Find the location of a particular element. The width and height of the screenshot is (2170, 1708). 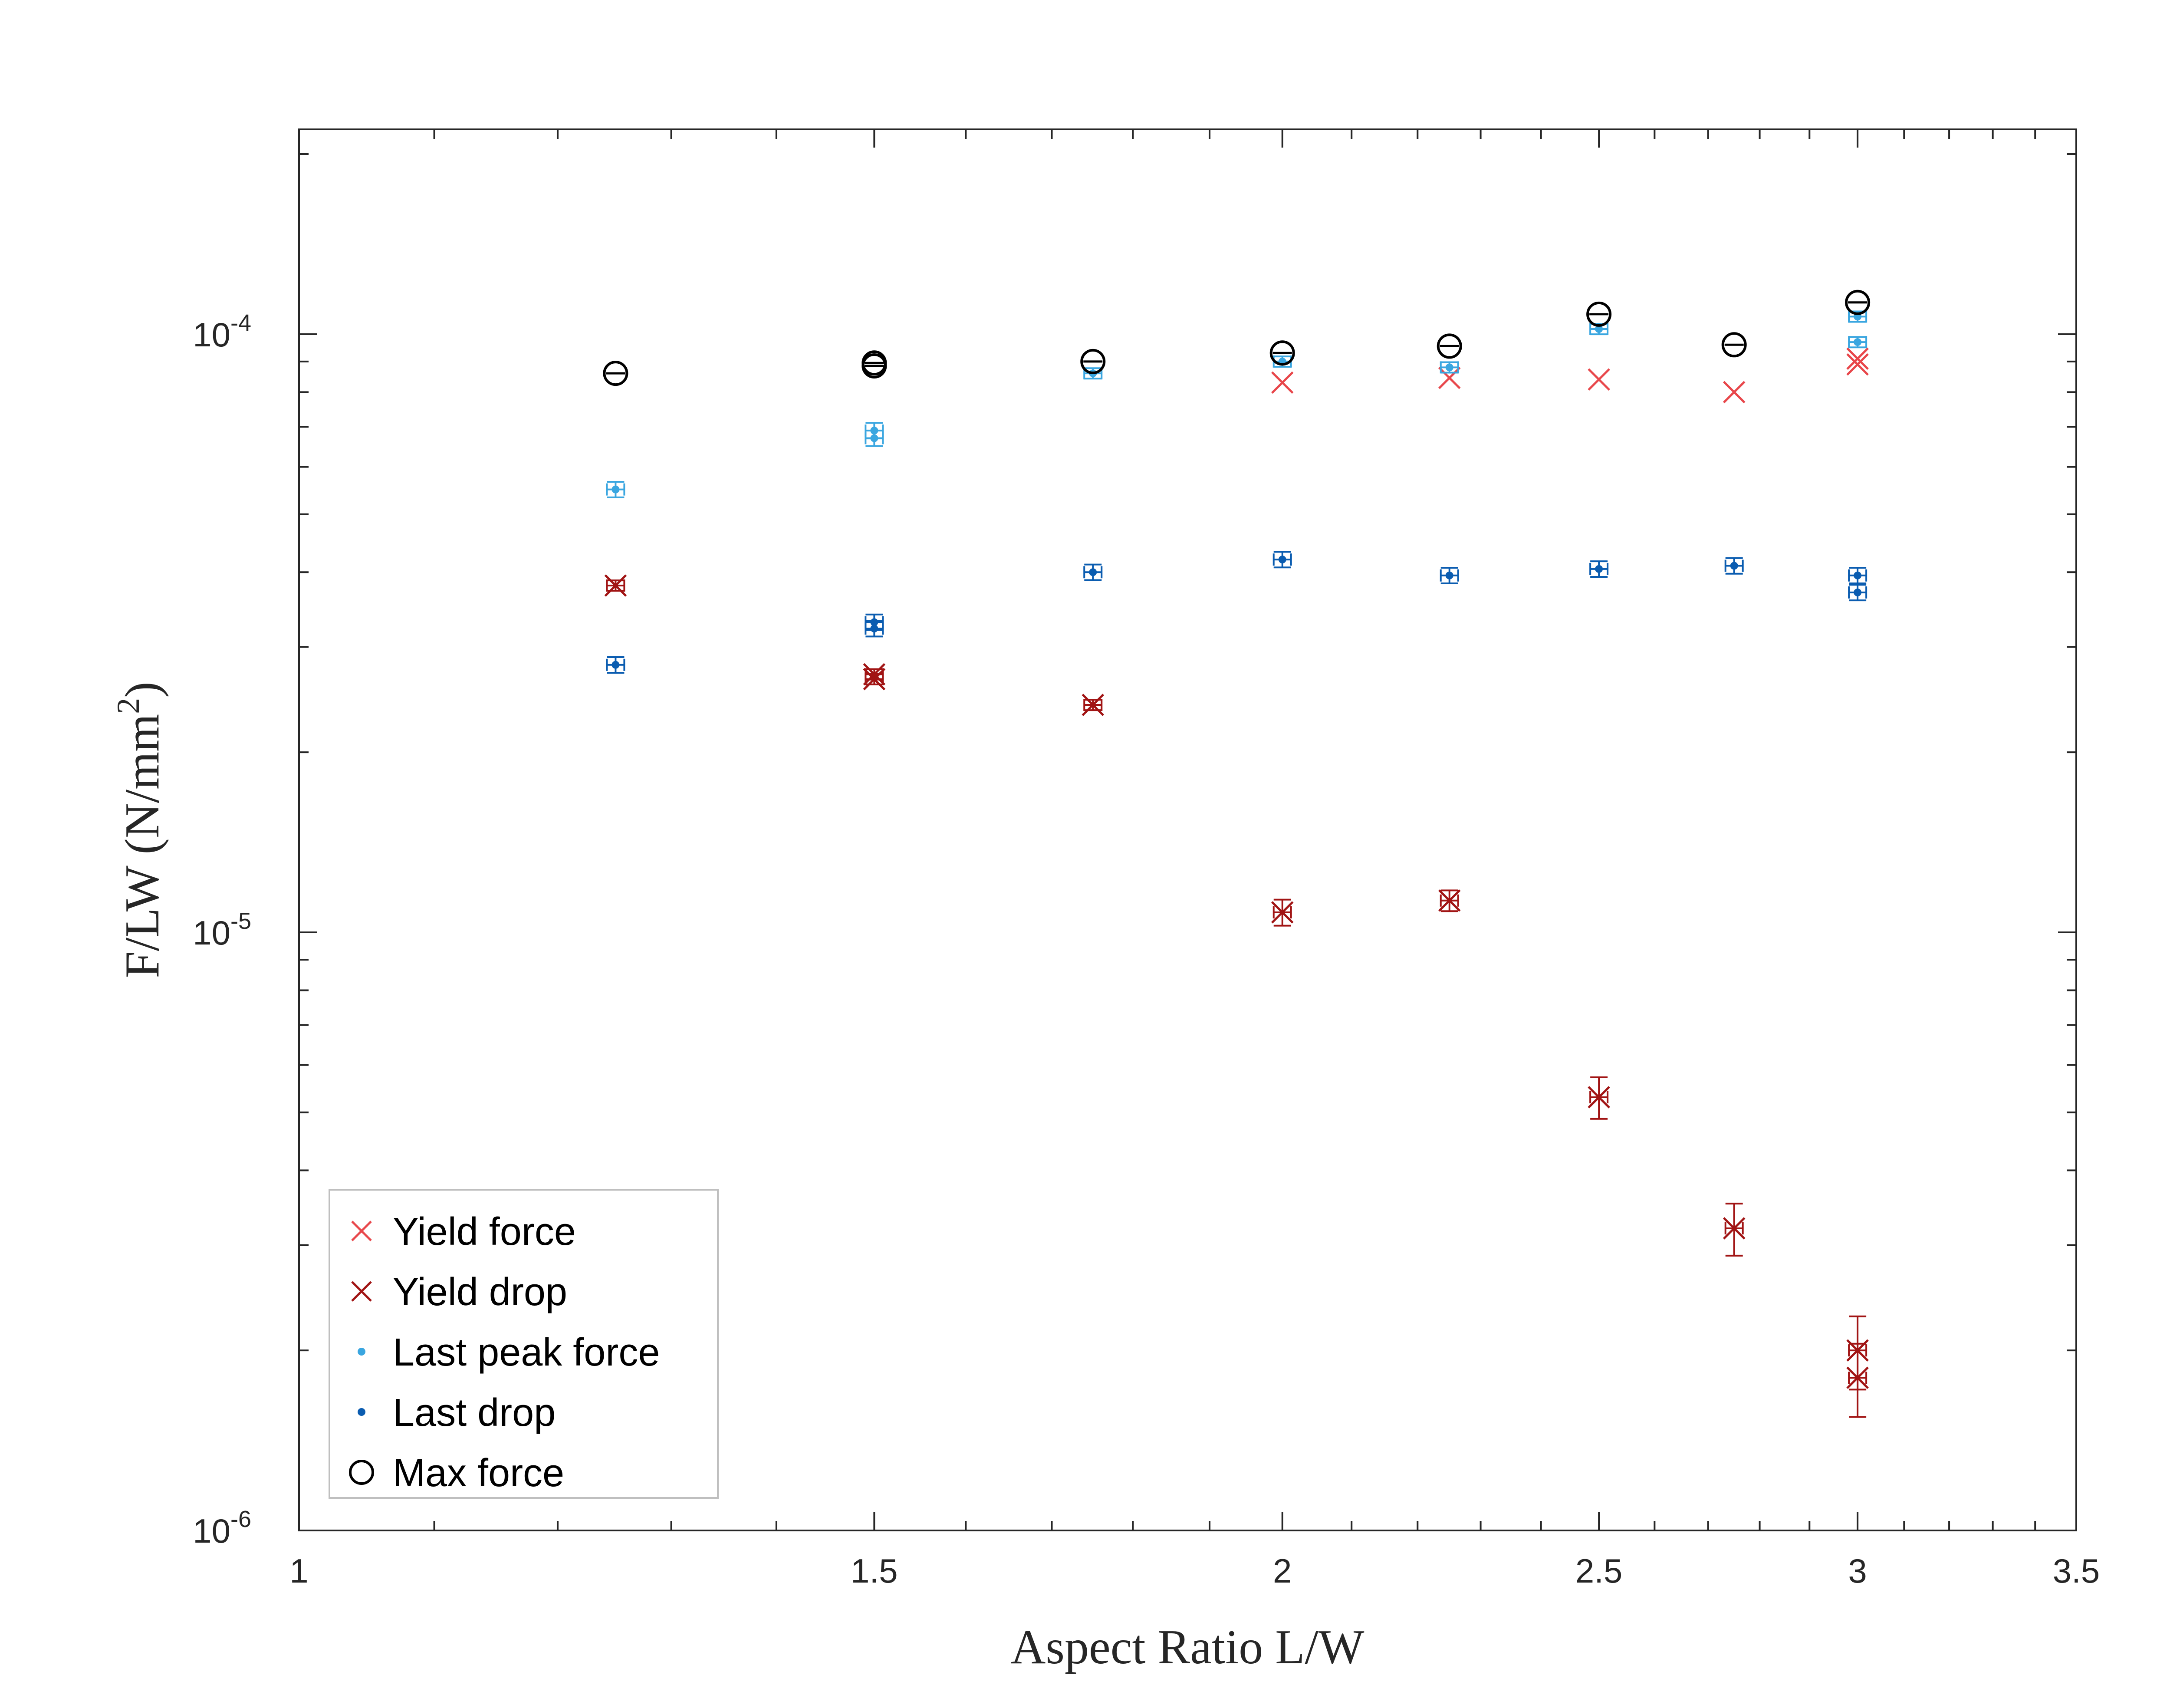

legend-entry-max-force: Max force is located at coordinates (456, 1473).